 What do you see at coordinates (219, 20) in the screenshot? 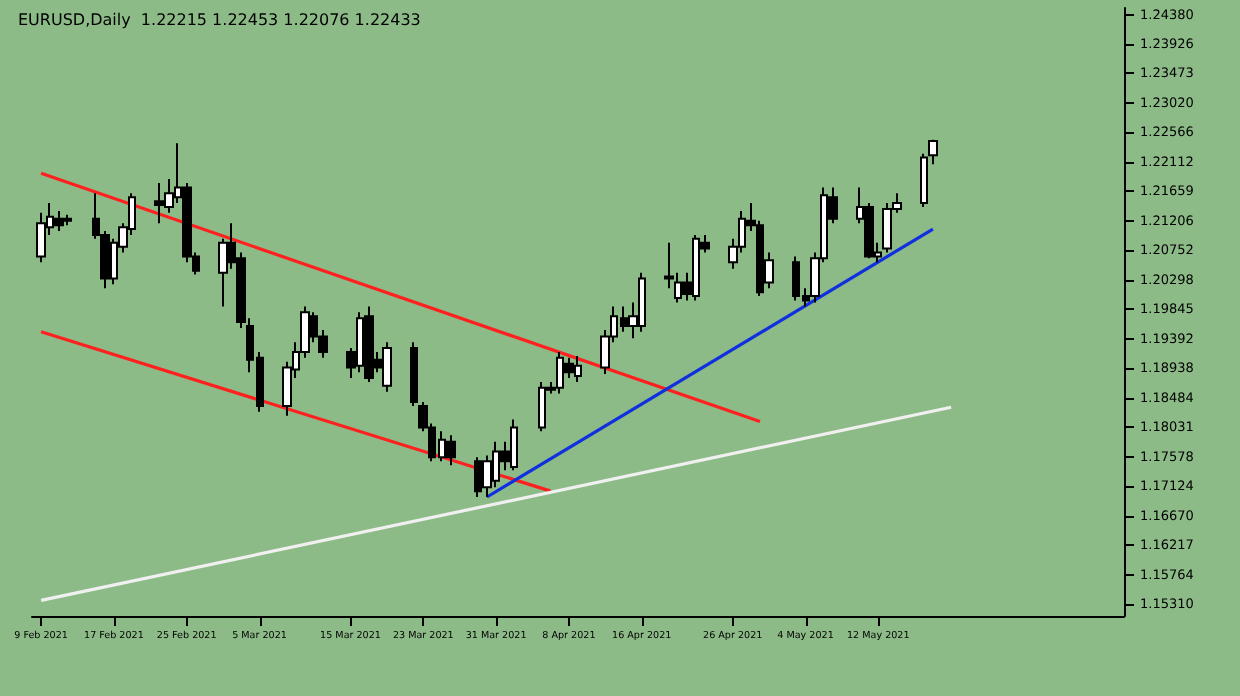
I see `chart-title: EURUSD,Daily 1.22215 1.22453 1.22076 1.22433` at bounding box center [219, 20].